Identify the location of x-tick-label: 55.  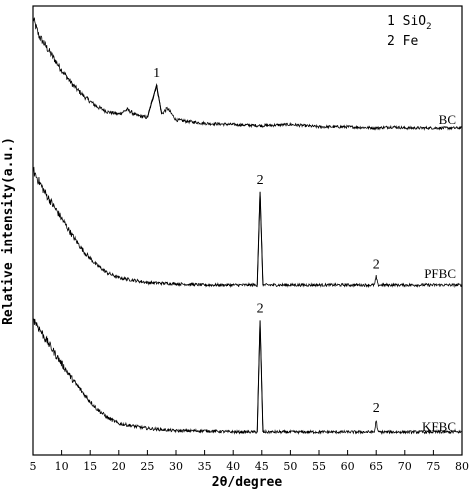
(319, 466).